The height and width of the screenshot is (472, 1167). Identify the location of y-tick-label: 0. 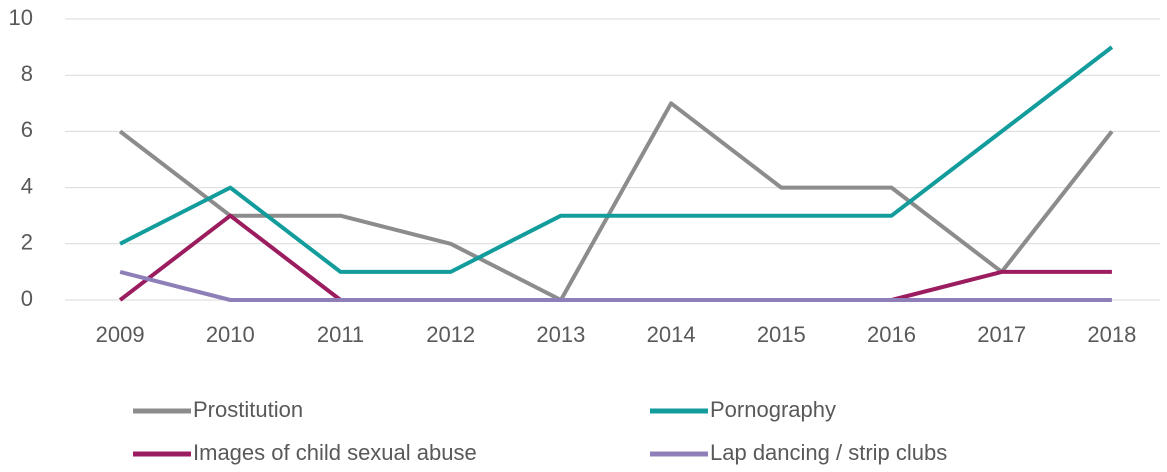
(27, 298).